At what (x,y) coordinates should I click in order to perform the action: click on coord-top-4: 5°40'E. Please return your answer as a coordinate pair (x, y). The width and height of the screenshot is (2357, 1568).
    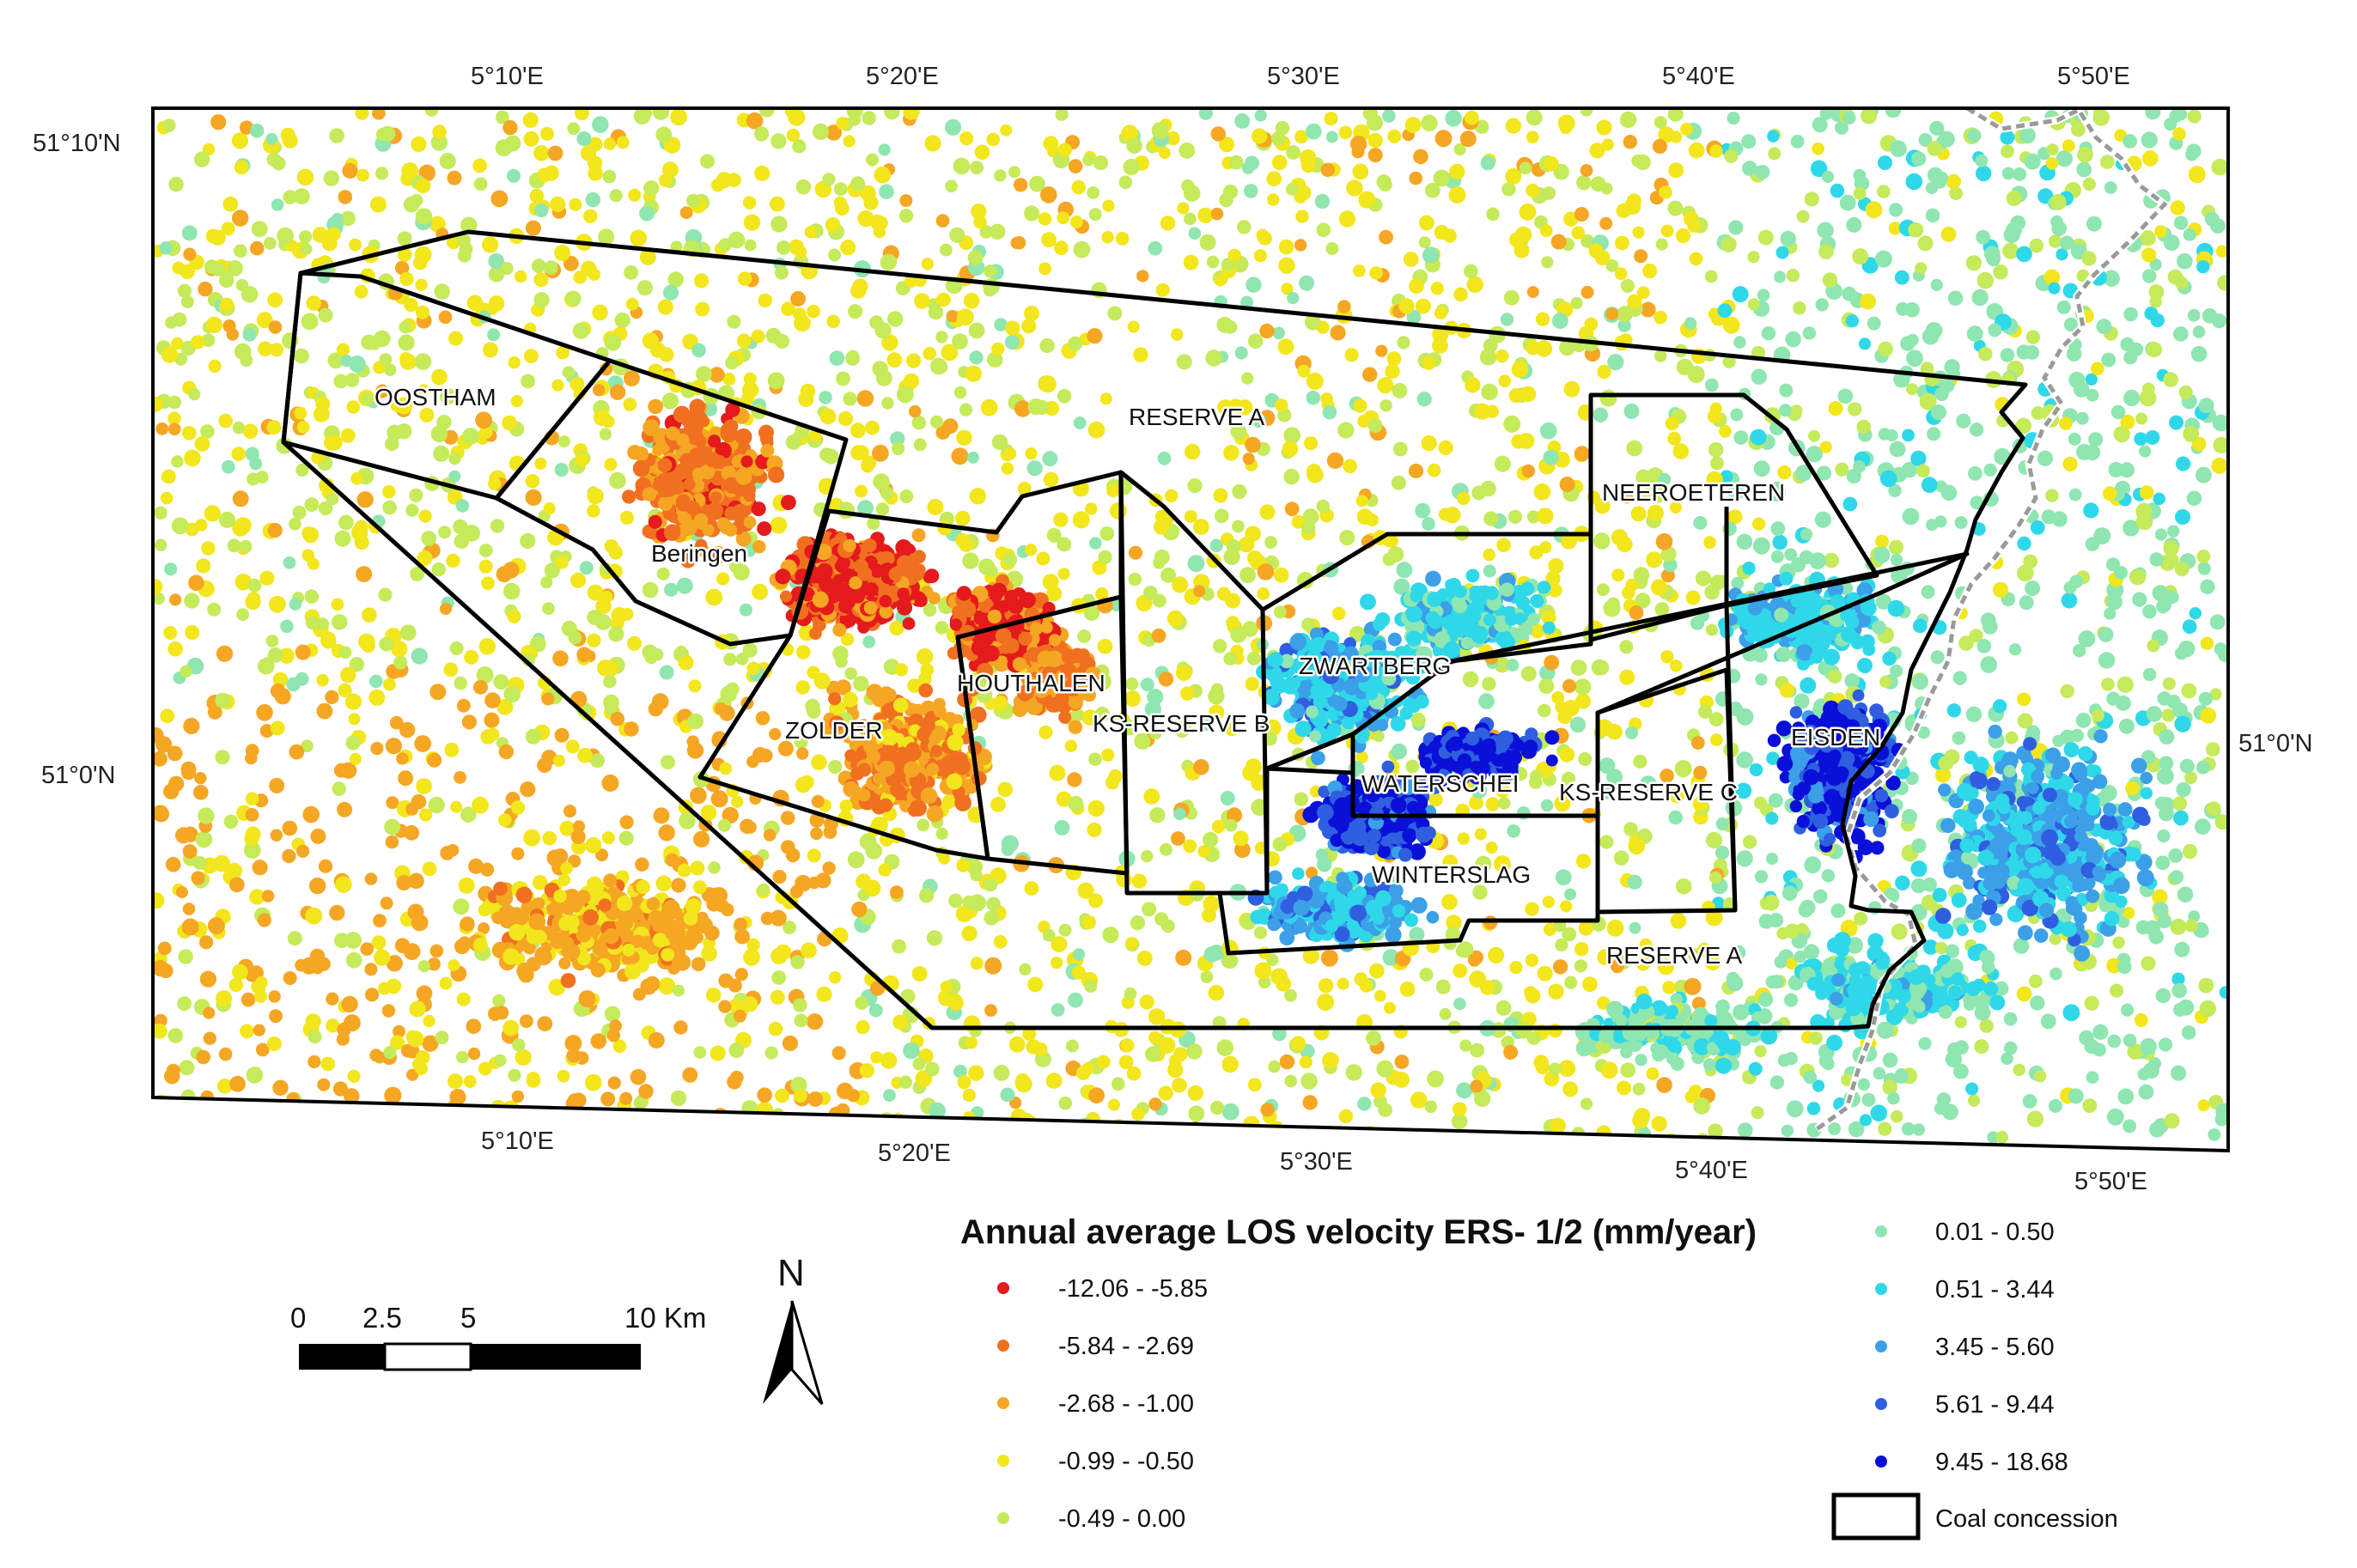
    Looking at the image, I should click on (1698, 76).